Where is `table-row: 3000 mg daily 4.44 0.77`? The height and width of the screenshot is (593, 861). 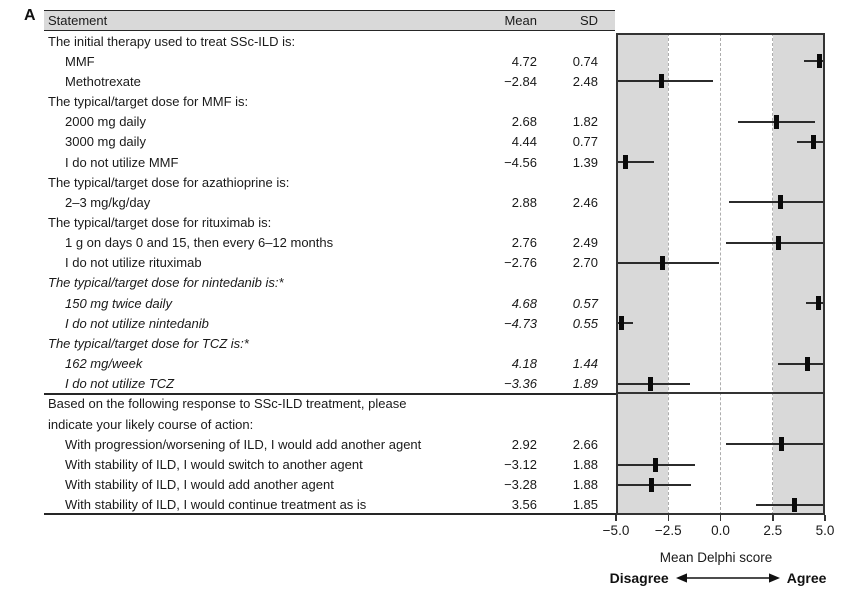 table-row: 3000 mg daily 4.44 0.77 is located at coordinates (329, 142).